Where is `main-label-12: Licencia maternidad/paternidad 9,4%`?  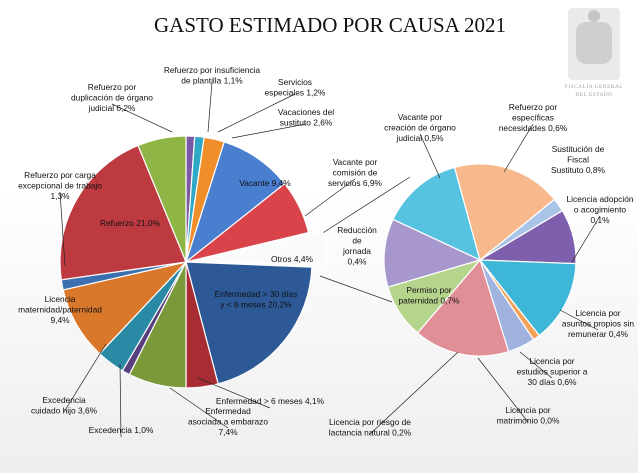 main-label-12: Licencia maternidad/paternidad 9,4% is located at coordinates (60, 309).